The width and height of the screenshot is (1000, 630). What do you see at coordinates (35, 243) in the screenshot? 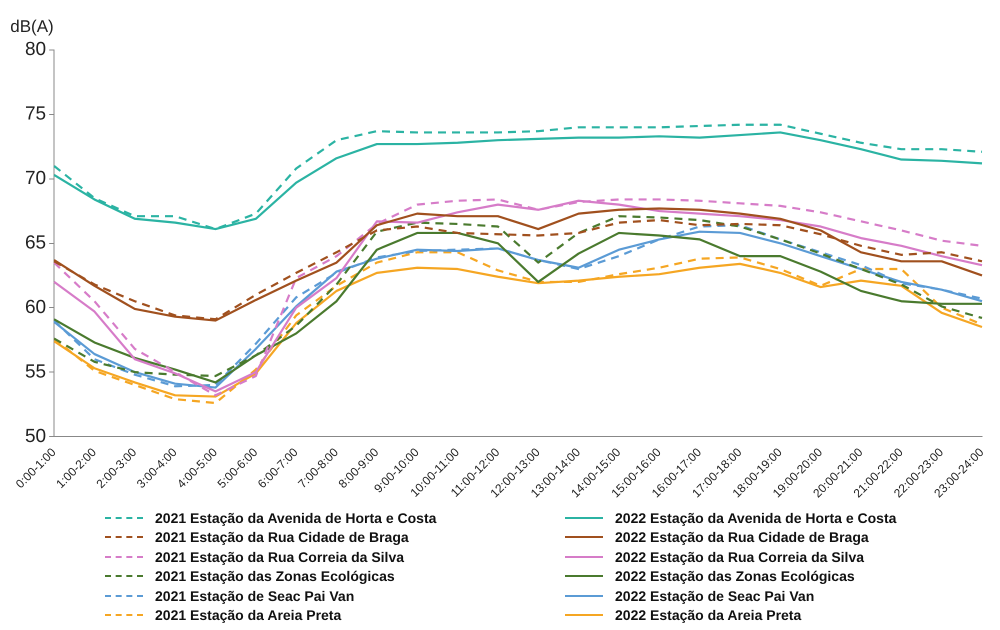
I see `y-tick-label: 65` at bounding box center [35, 243].